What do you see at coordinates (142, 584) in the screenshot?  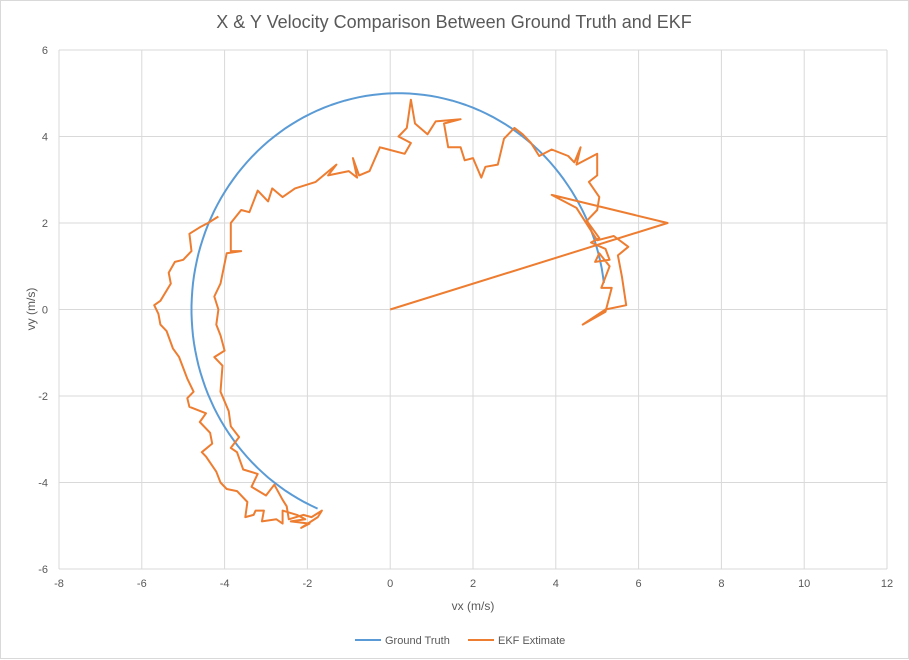 I see `x-tick-label: -6` at bounding box center [142, 584].